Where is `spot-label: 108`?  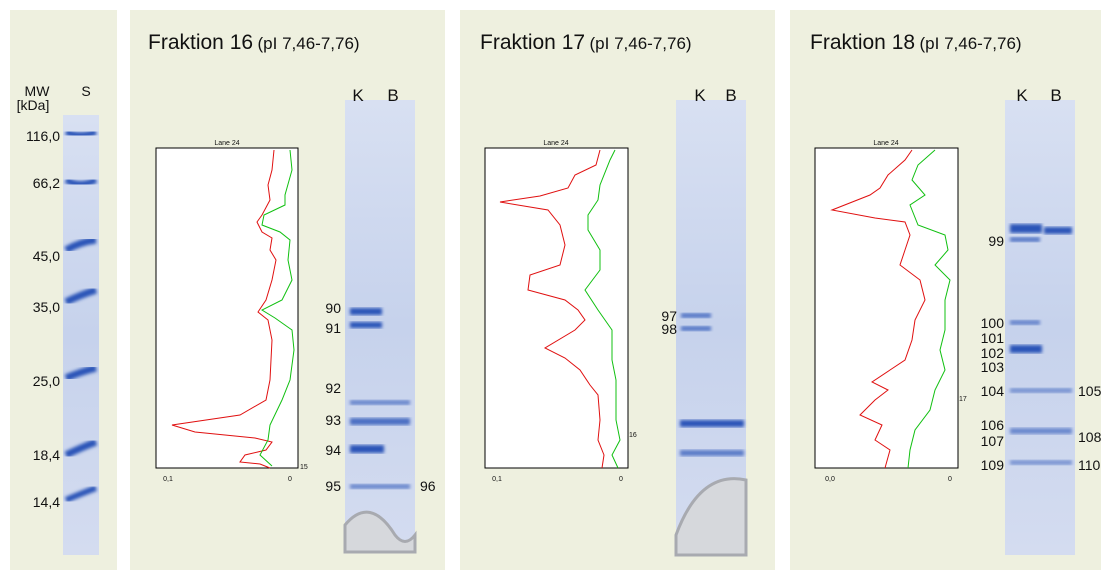 spot-label: 108 is located at coordinates (1089, 437).